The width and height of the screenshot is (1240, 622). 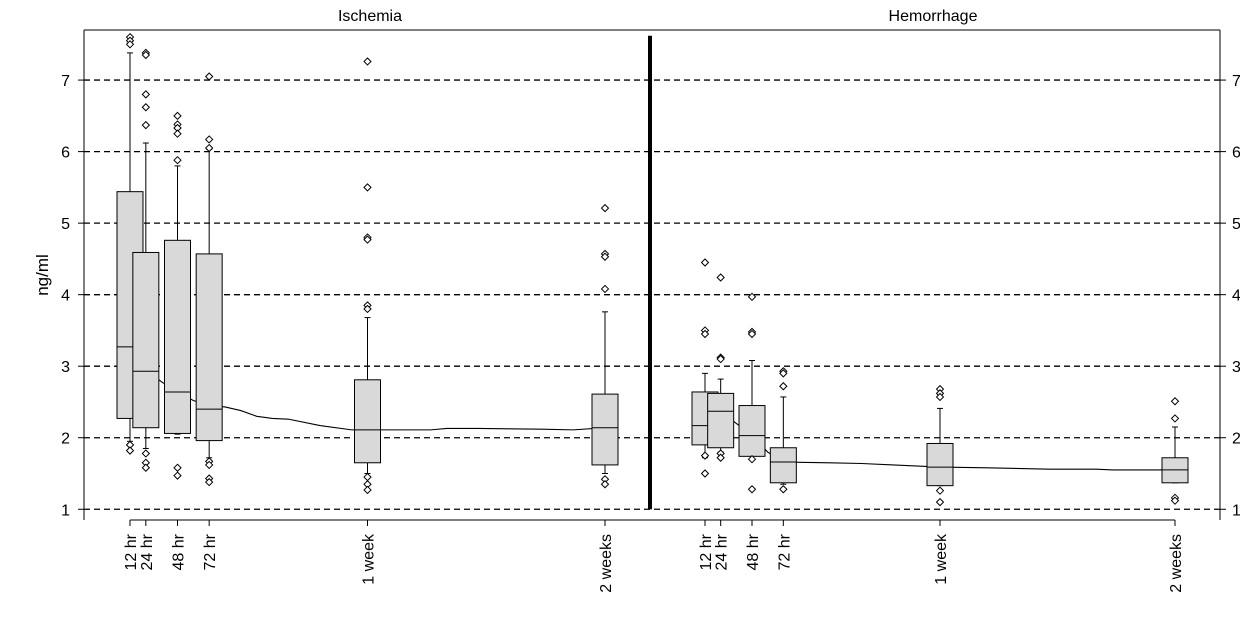 What do you see at coordinates (65, 439) in the screenshot?
I see `ytick-left-label: 2` at bounding box center [65, 439].